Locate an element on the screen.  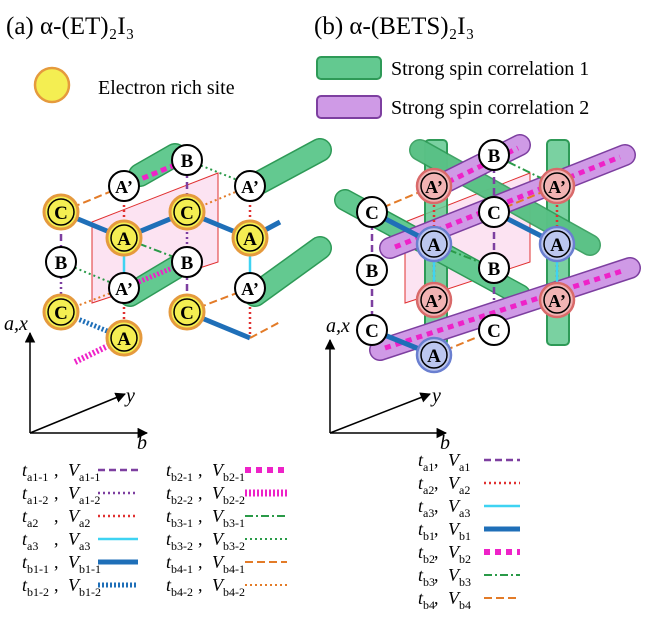
panel-a-title: (a) α-(ET)₂I₃ is located at coordinates (70, 26).